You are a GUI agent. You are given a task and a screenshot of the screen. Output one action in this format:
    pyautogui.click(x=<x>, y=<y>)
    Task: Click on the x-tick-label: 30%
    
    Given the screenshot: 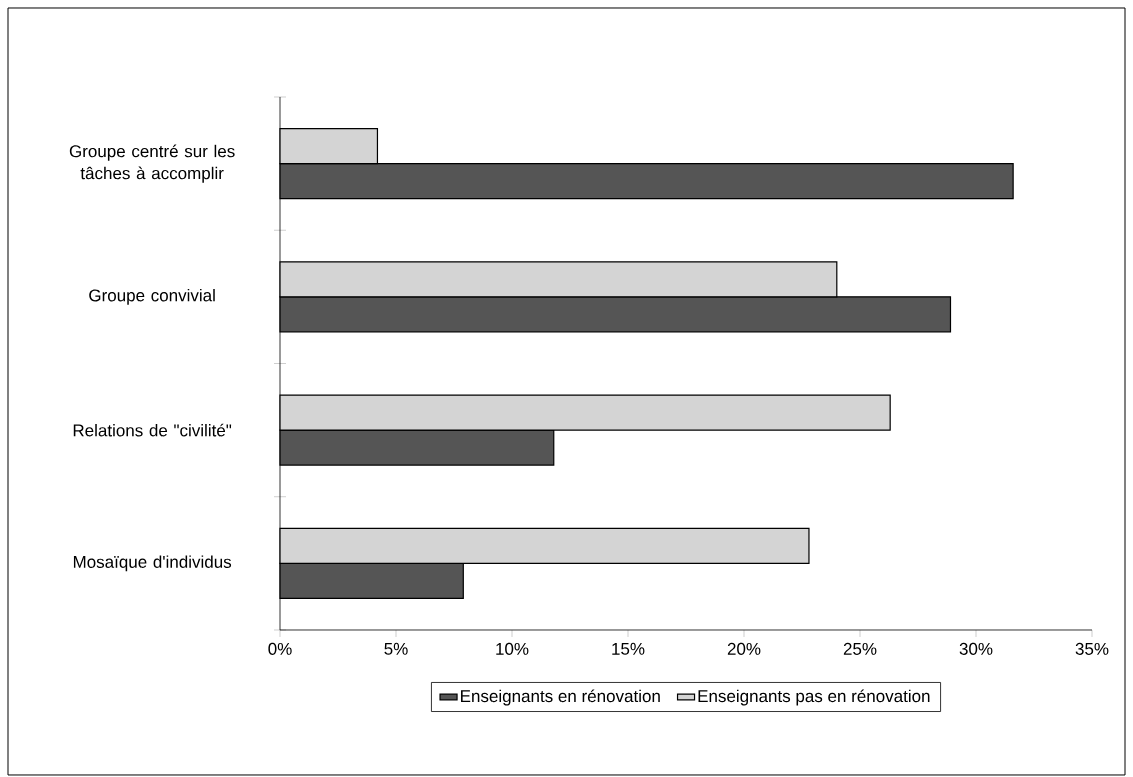 What is the action you would take?
    pyautogui.click(x=976, y=648)
    